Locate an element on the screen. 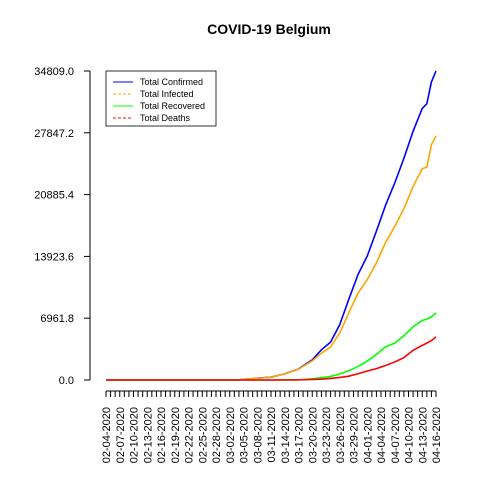 This screenshot has width=480, height=480. y-tick-label: 20885.4 is located at coordinates (54, 196).